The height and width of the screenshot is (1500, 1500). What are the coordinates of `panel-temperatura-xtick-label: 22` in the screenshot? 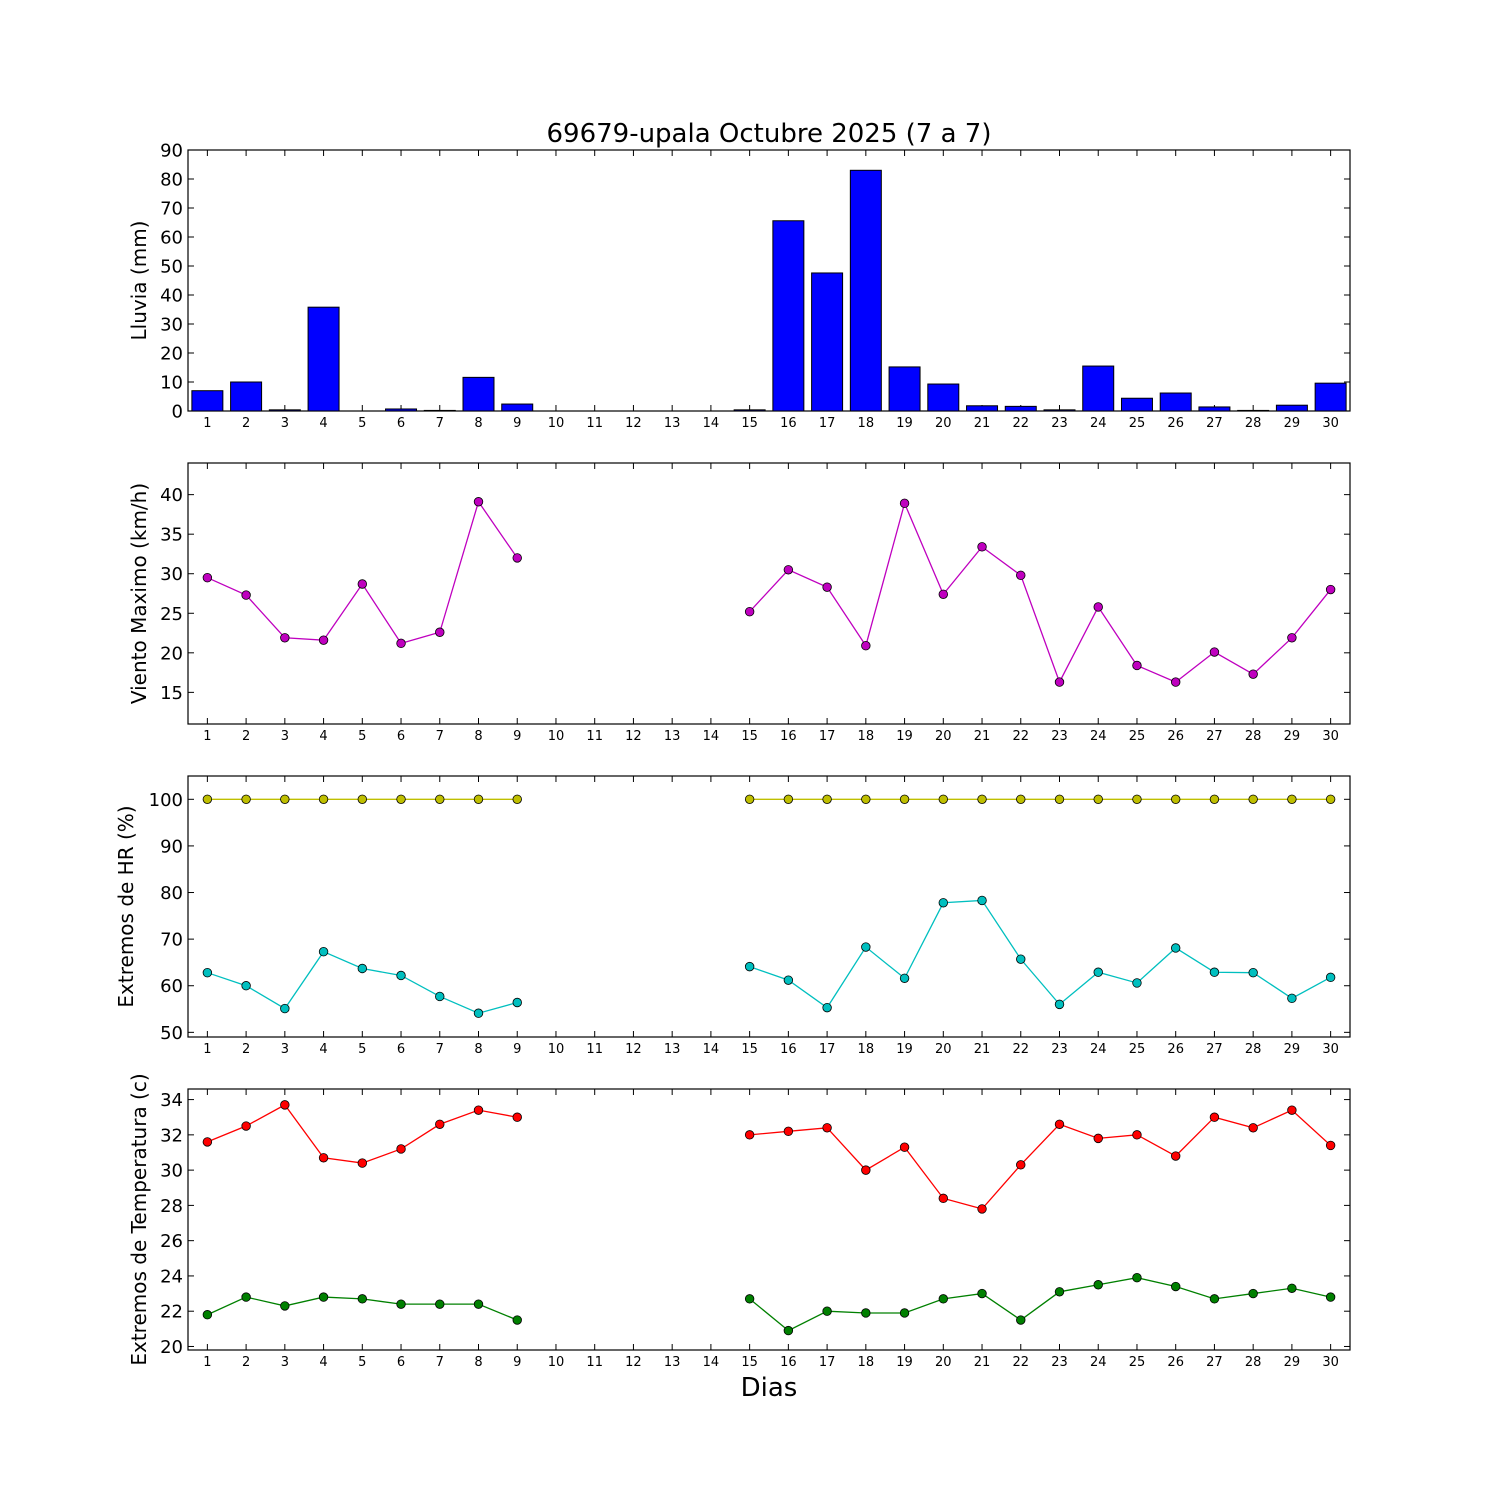 It's located at (1020, 1362).